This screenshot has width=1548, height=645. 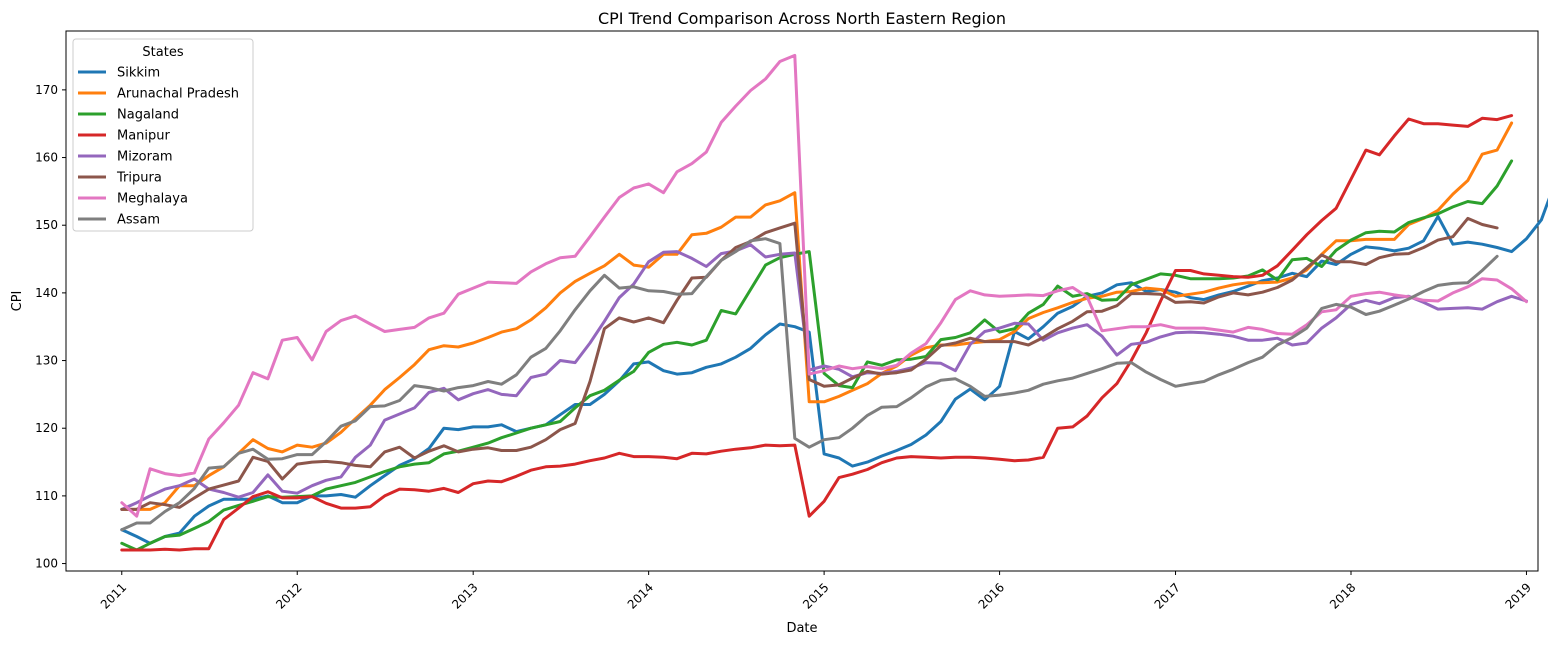 What do you see at coordinates (144, 136) in the screenshot?
I see `legend-label: Manipur` at bounding box center [144, 136].